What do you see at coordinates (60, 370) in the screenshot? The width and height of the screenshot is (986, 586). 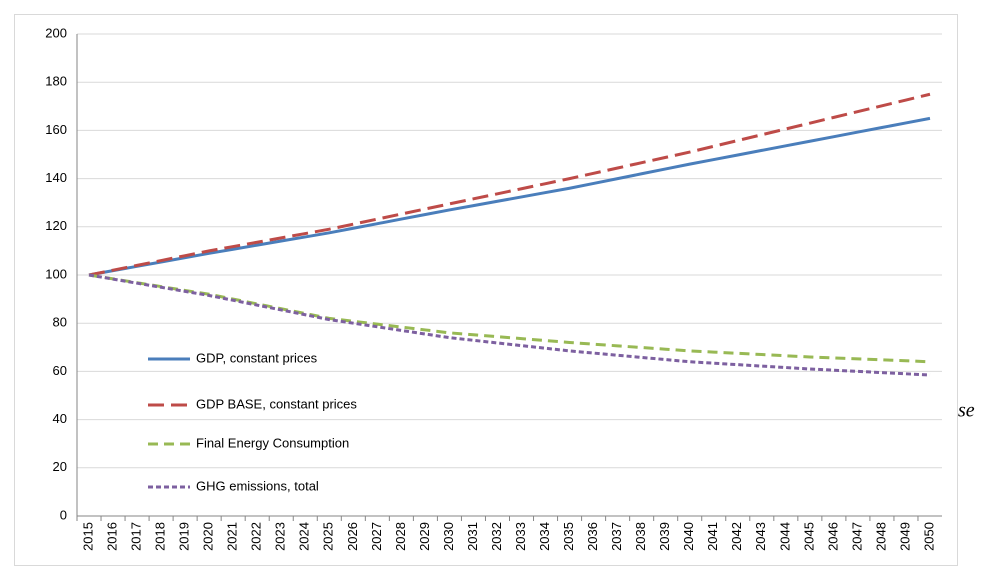 I see `y-tick-label: 60` at bounding box center [60, 370].